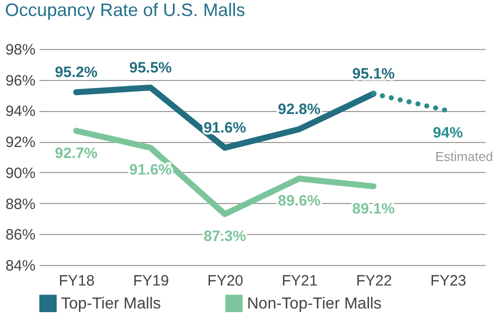 This screenshot has width=497, height=328. Describe the element at coordinates (300, 281) in the screenshot. I see `x-tick-label: FY21` at that location.